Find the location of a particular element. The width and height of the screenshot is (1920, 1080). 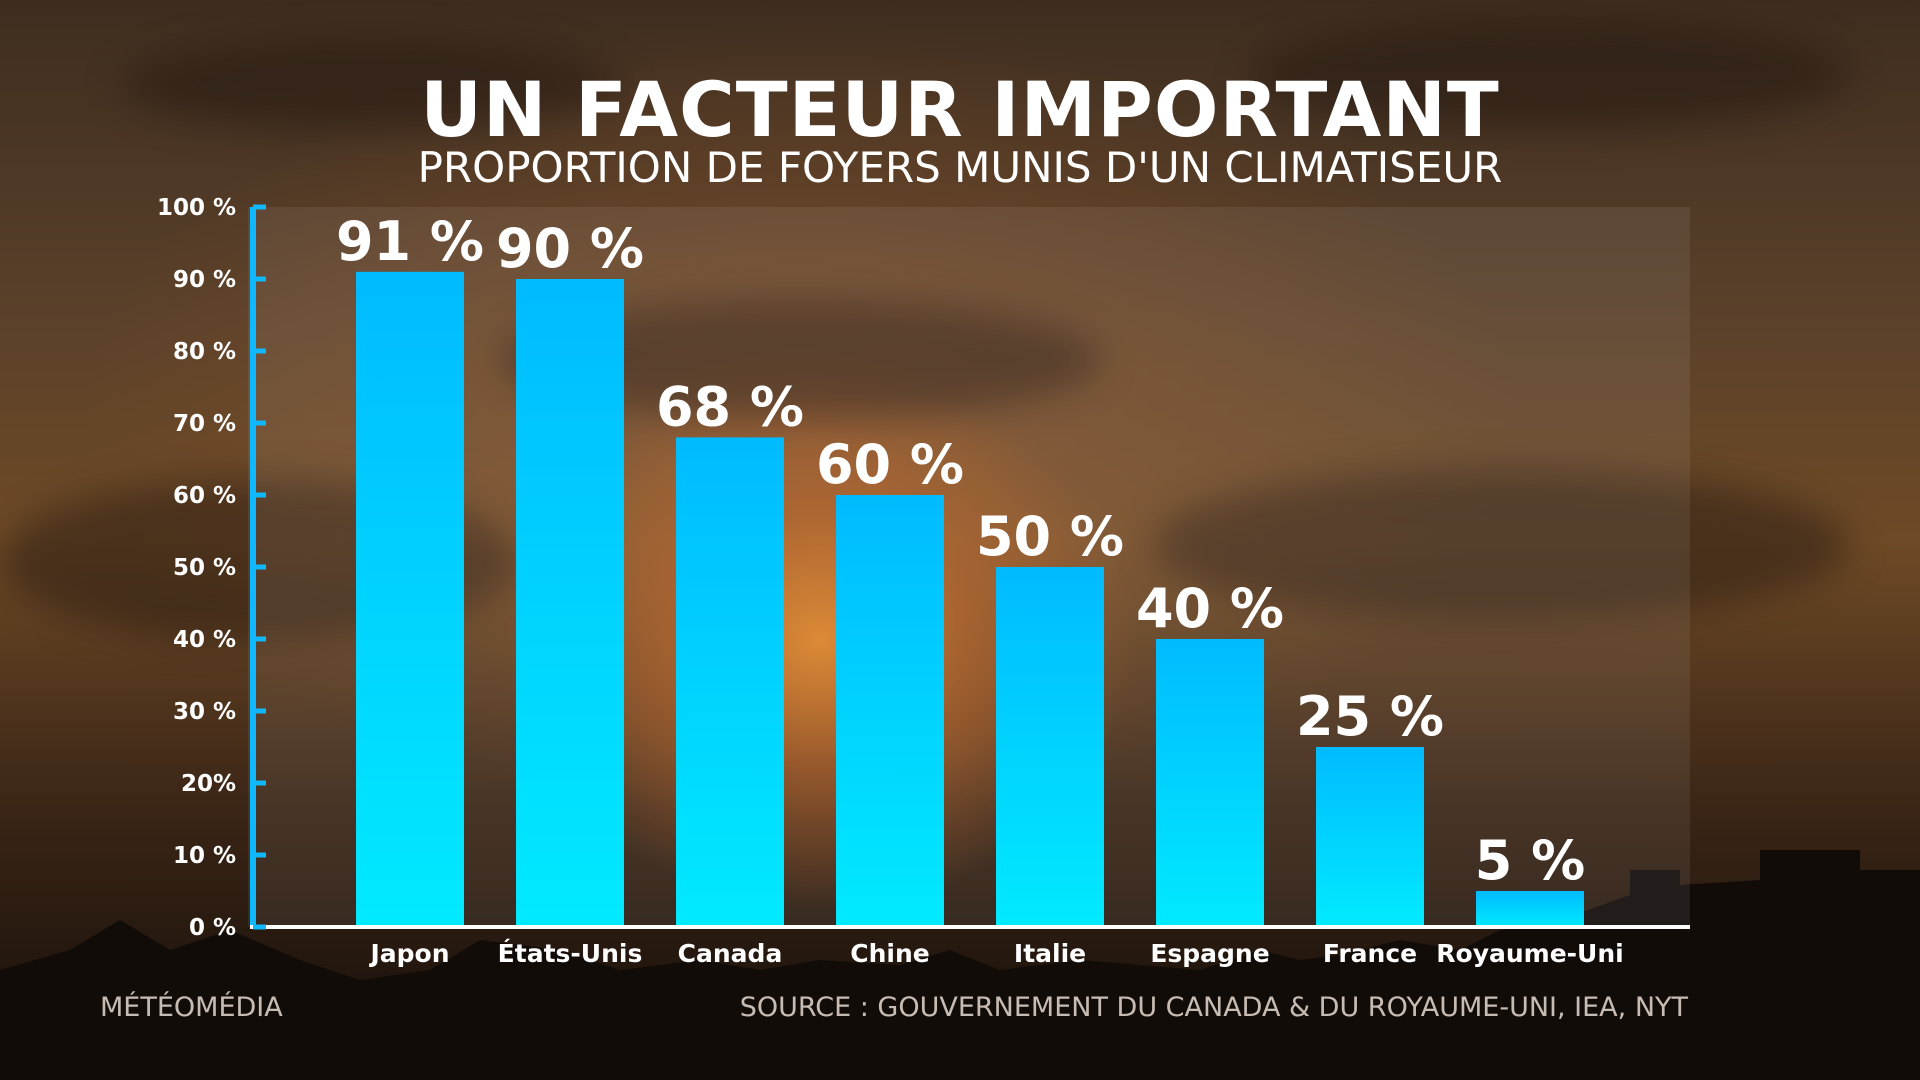

x-category-label: Espagne is located at coordinates (1209, 953).